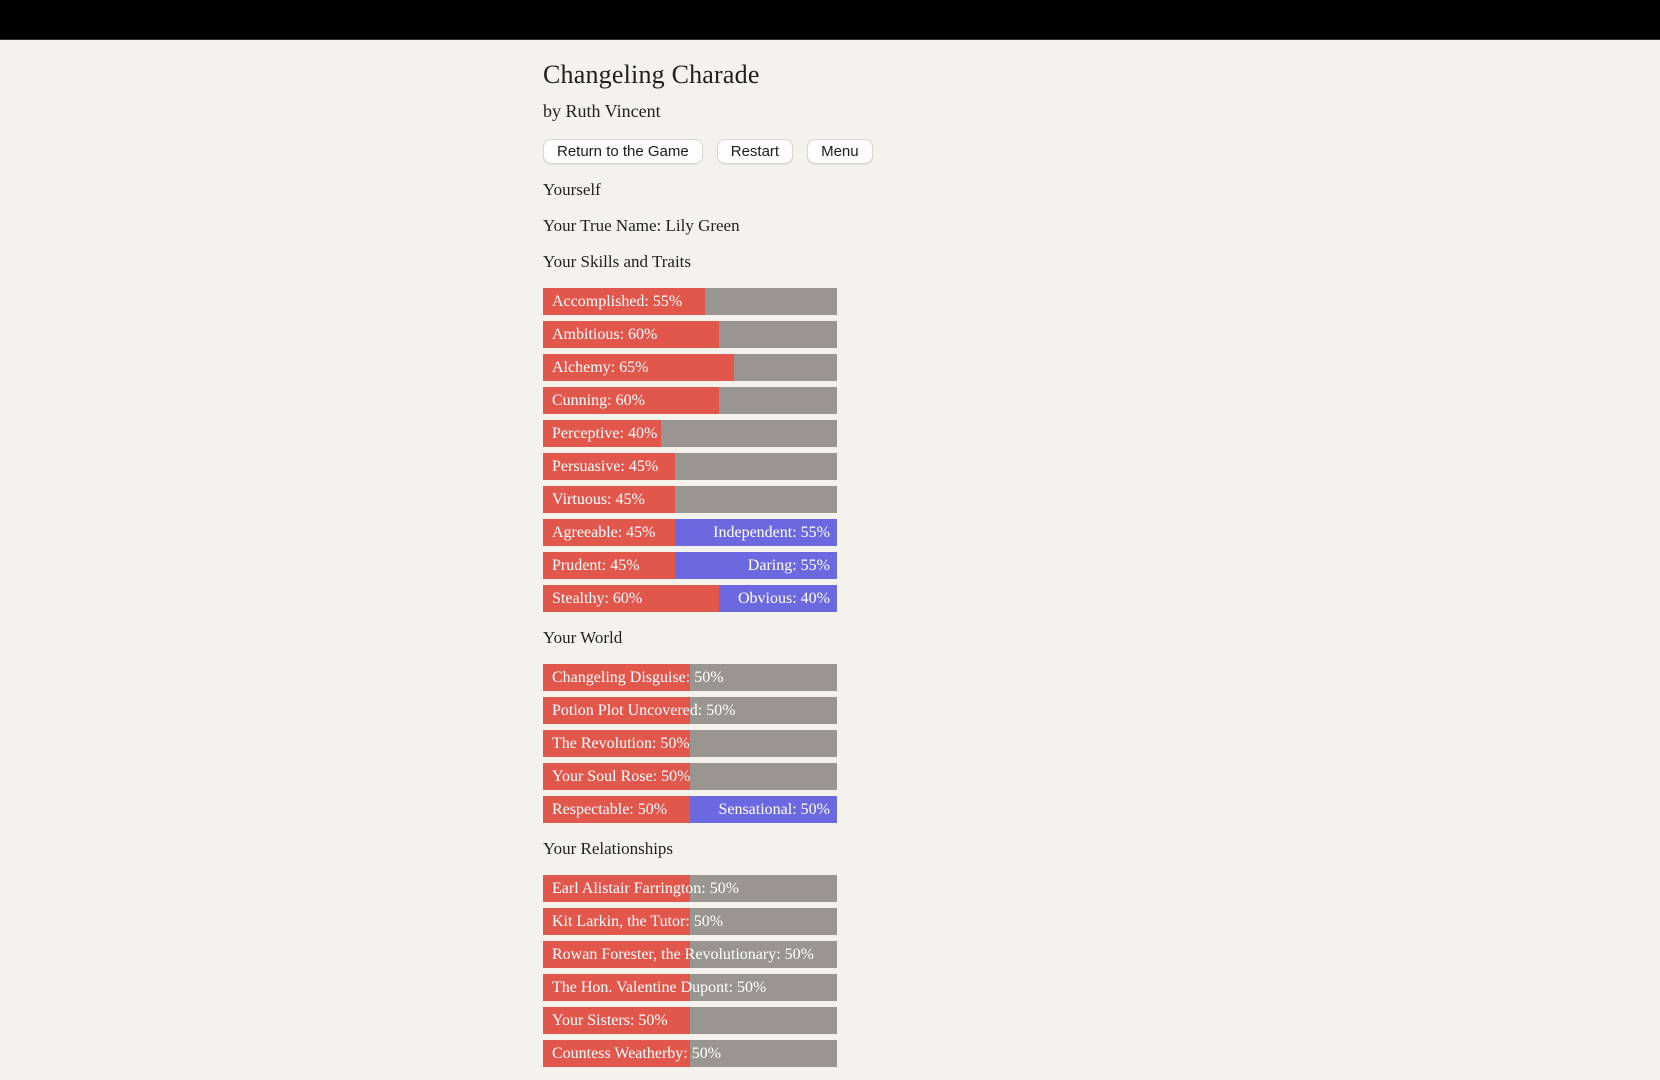  I want to click on stat-bar: Earl Alistair Farrington: 50%, so click(690, 888).